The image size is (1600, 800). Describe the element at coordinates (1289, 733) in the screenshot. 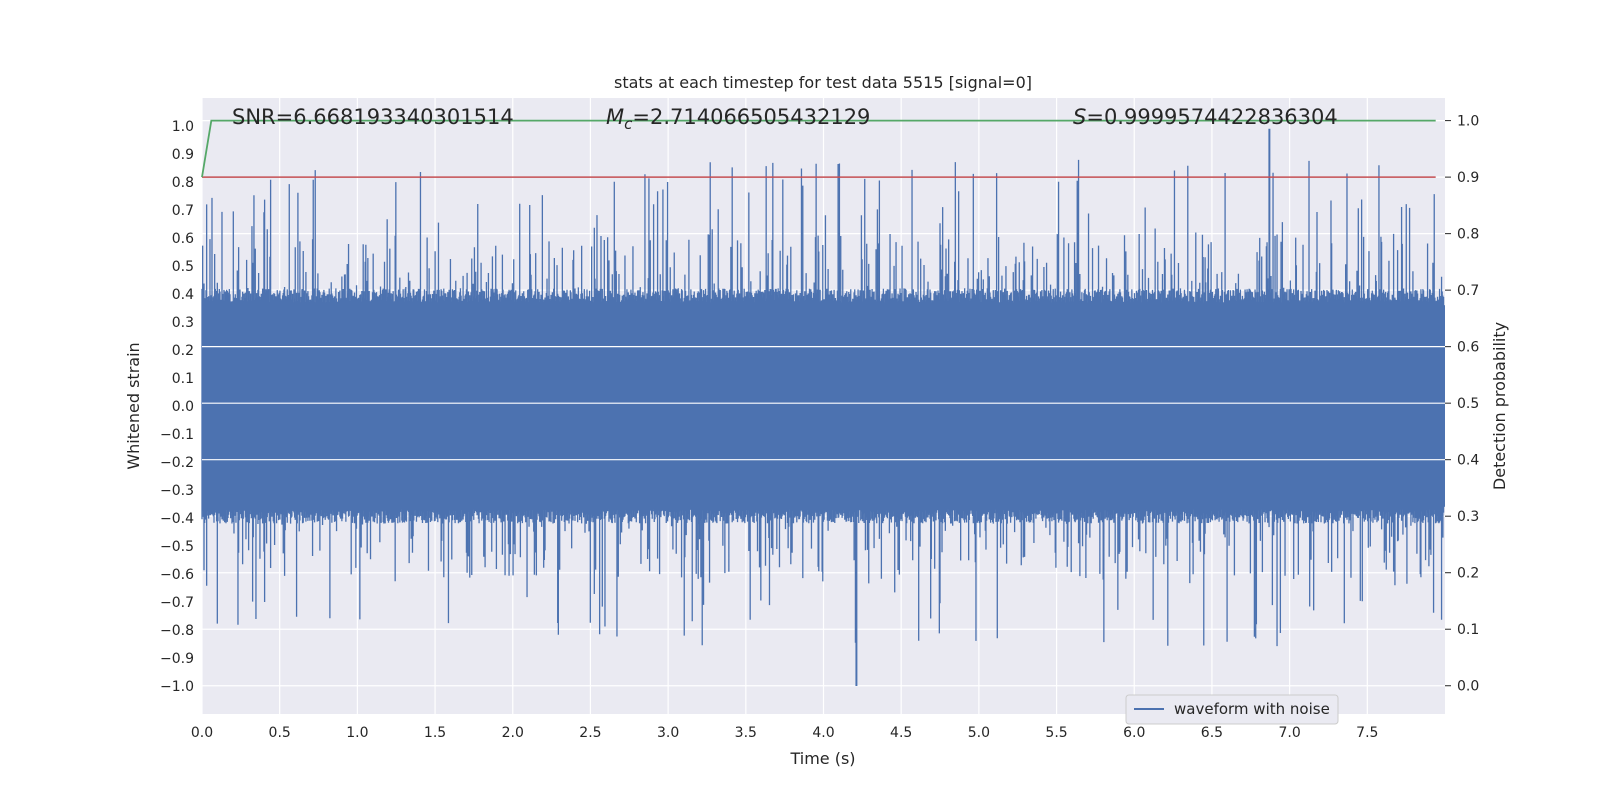

I see `x-tick-label-14: 7.0` at that location.